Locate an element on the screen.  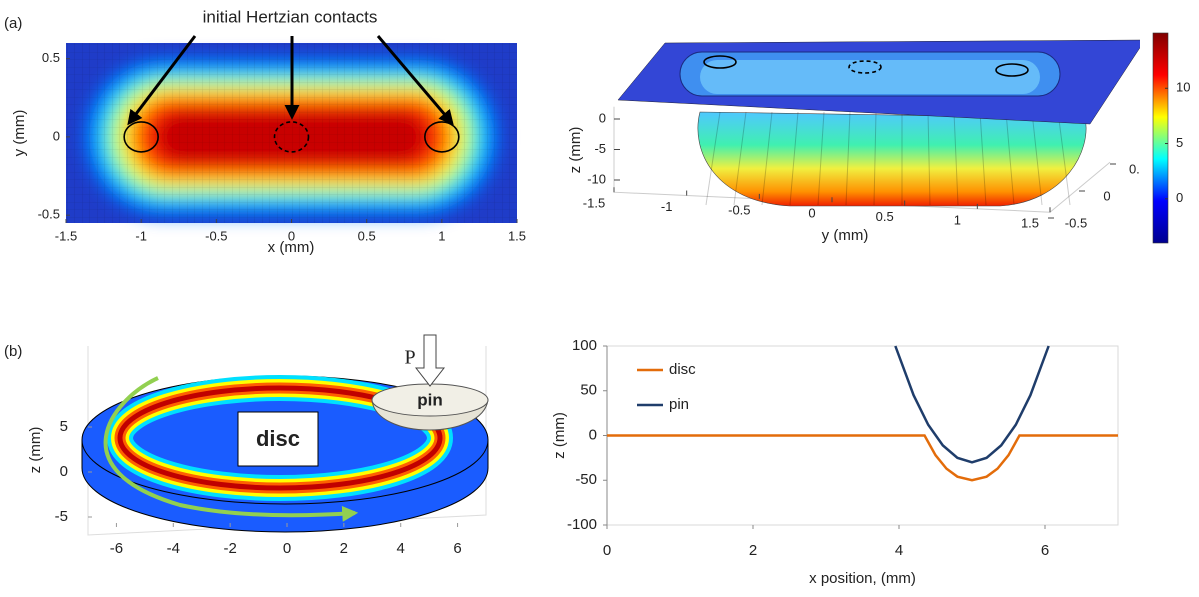
load-label: P is located at coordinates (409, 358).